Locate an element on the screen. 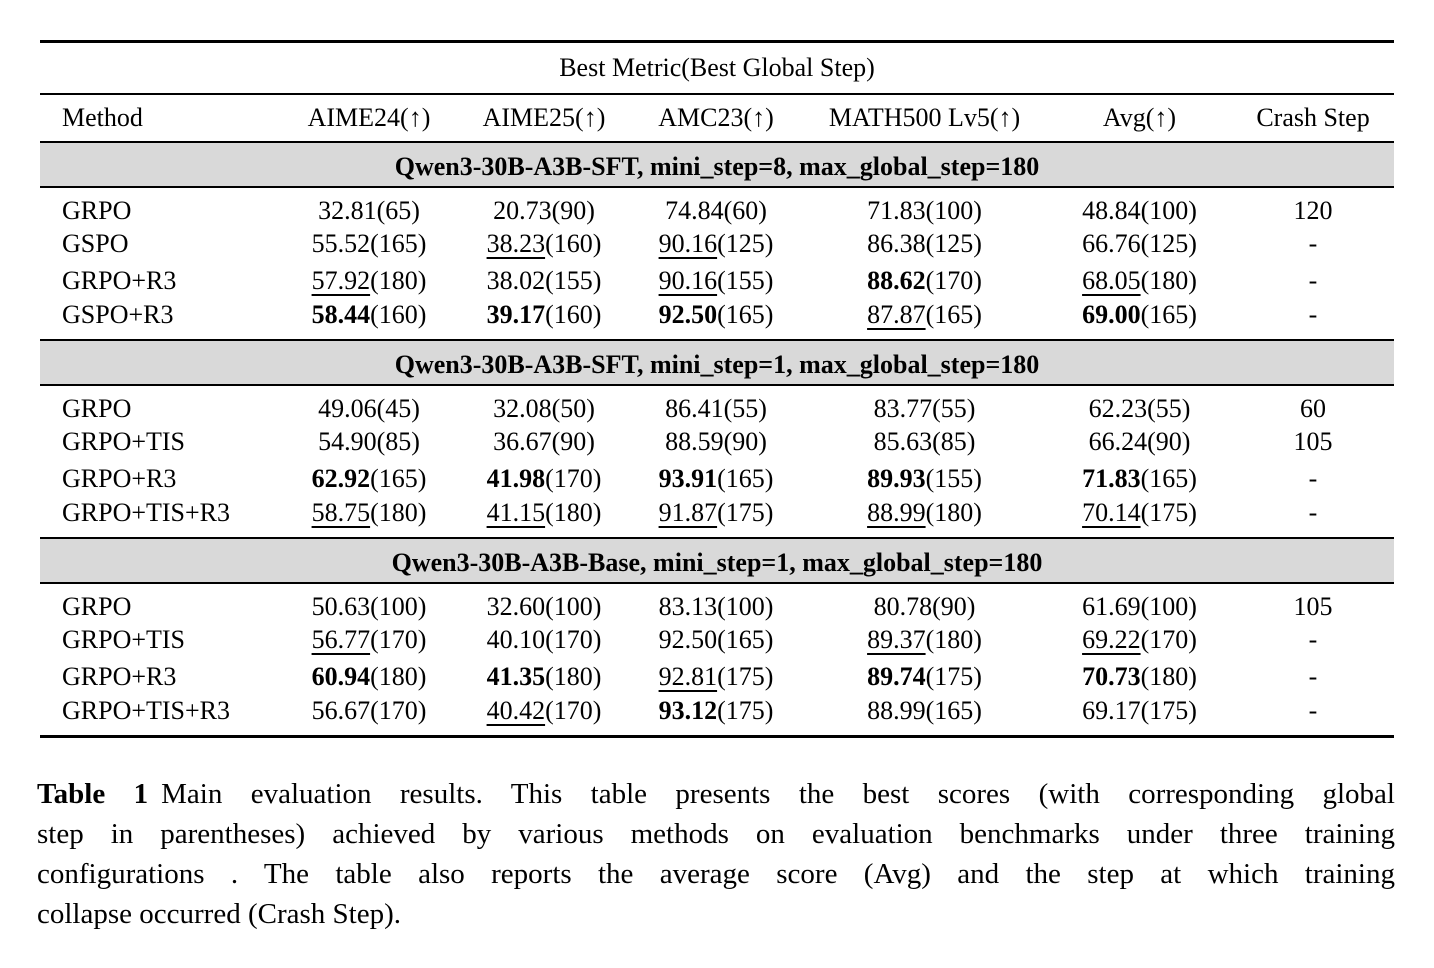 The image size is (1434, 968). score-value: 62.92 is located at coordinates (341, 478).